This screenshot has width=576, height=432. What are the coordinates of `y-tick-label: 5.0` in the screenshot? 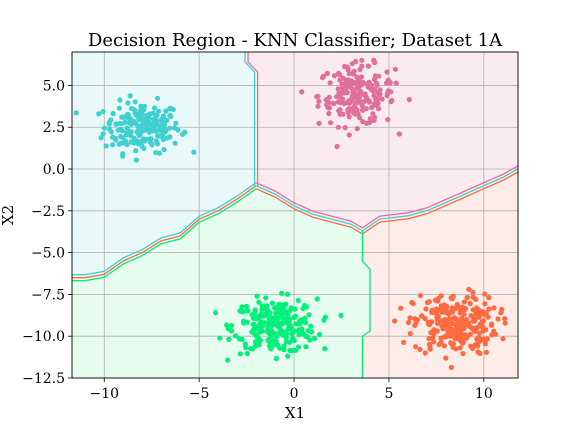 It's located at (54, 86).